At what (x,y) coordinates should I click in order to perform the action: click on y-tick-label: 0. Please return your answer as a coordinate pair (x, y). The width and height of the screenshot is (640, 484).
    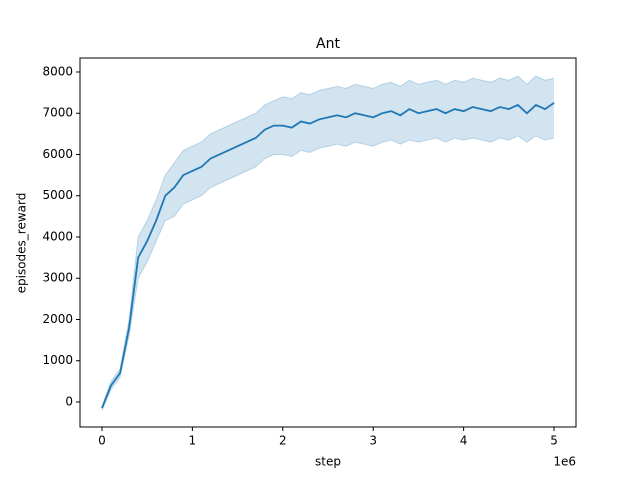
    Looking at the image, I should click on (69, 402).